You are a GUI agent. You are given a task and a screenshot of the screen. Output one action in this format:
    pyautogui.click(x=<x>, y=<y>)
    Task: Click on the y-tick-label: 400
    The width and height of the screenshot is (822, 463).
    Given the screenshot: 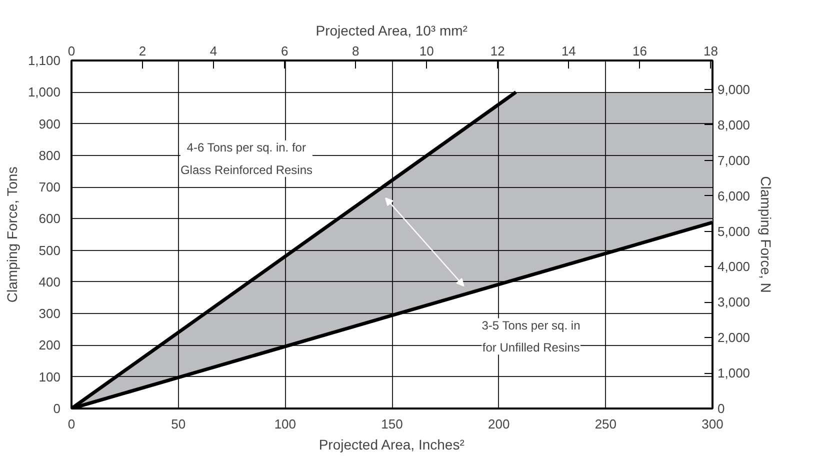 What is the action you would take?
    pyautogui.click(x=49, y=282)
    